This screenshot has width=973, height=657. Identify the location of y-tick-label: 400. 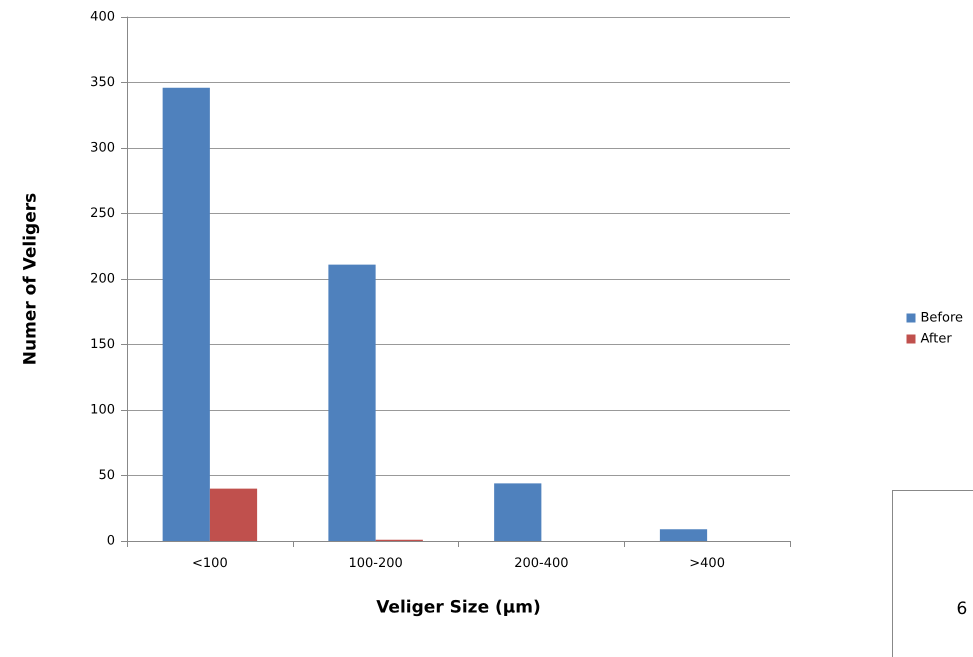
(102, 17).